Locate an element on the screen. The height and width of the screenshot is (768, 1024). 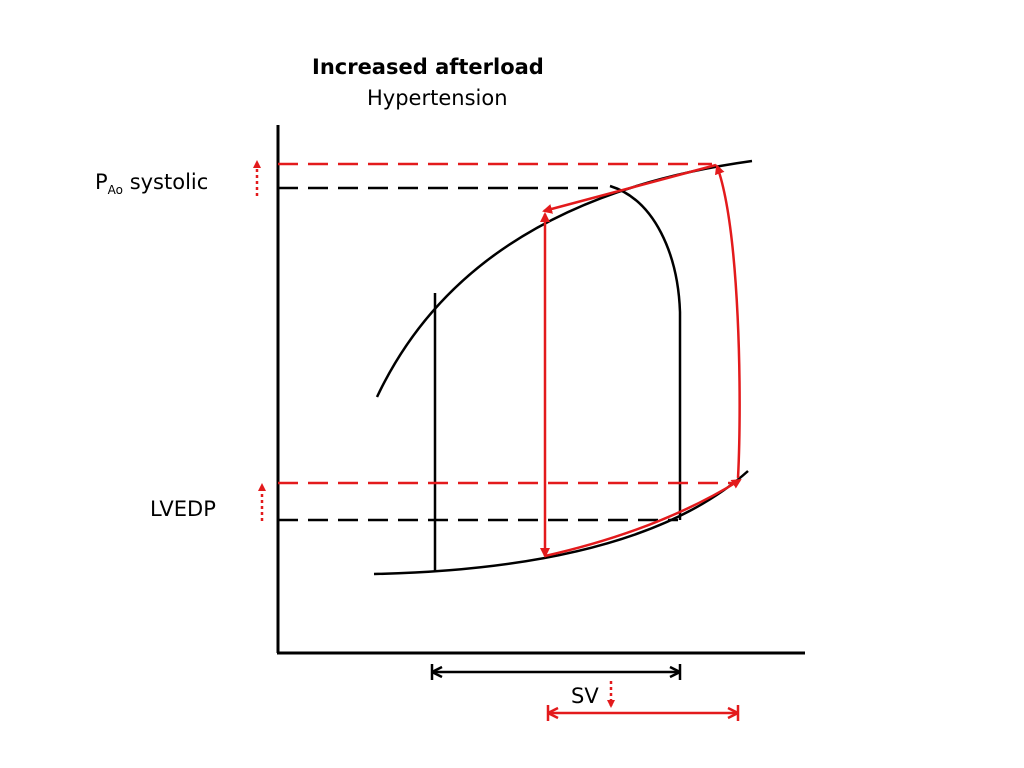
baseline-ejection-phase is located at coordinates (645, 352).